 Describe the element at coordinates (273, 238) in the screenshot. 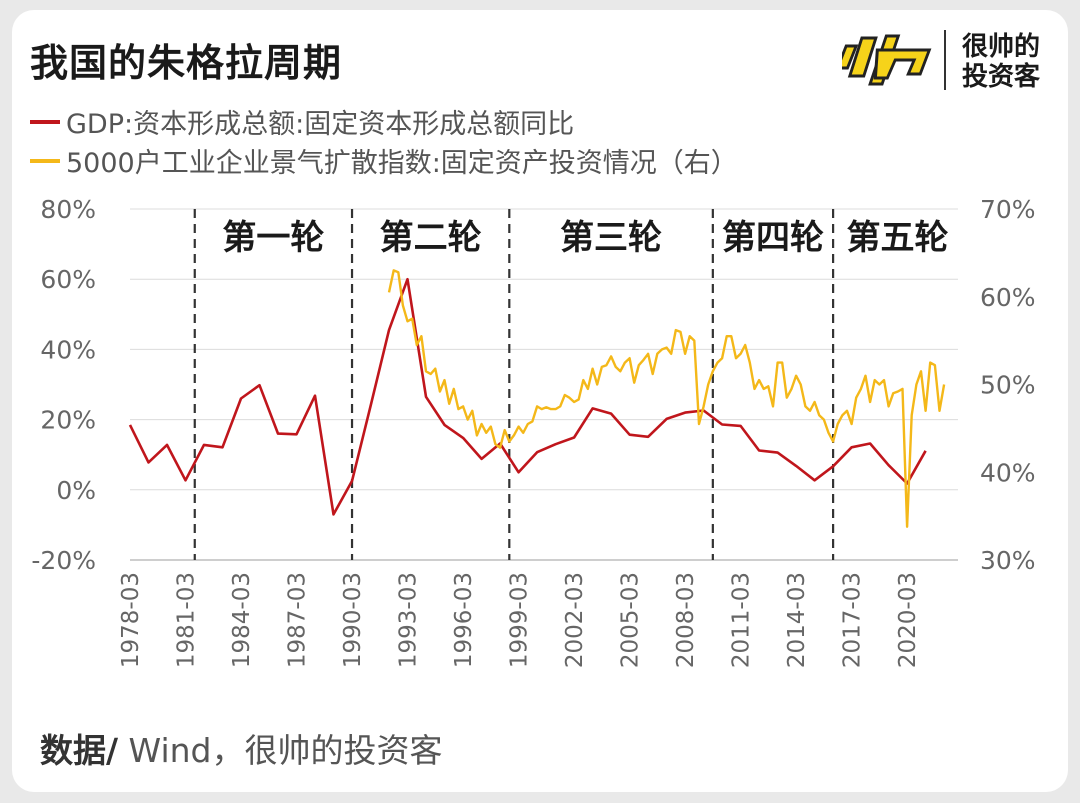

I see `cycle-label: 第一轮` at that location.